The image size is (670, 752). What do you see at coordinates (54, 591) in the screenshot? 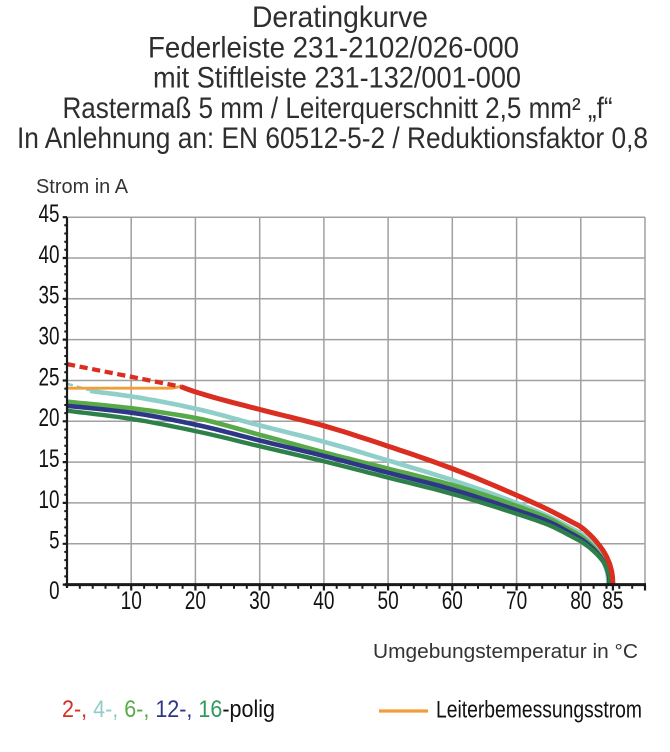
I see `svg-text: 0` at bounding box center [54, 591].